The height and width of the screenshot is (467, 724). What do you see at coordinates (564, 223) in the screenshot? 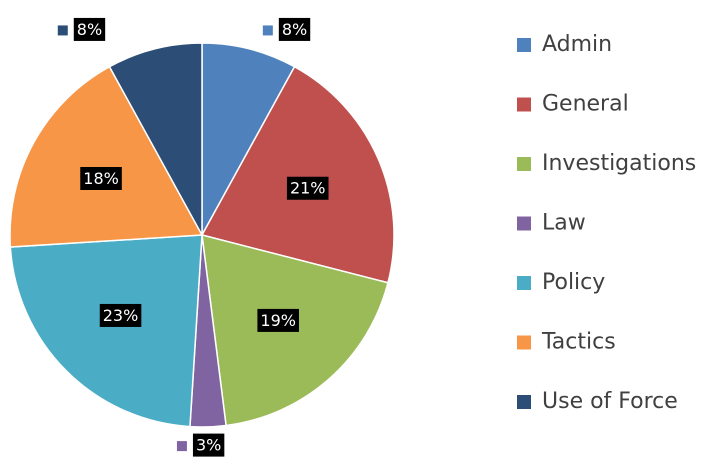
I see `legend-label: Law` at bounding box center [564, 223].